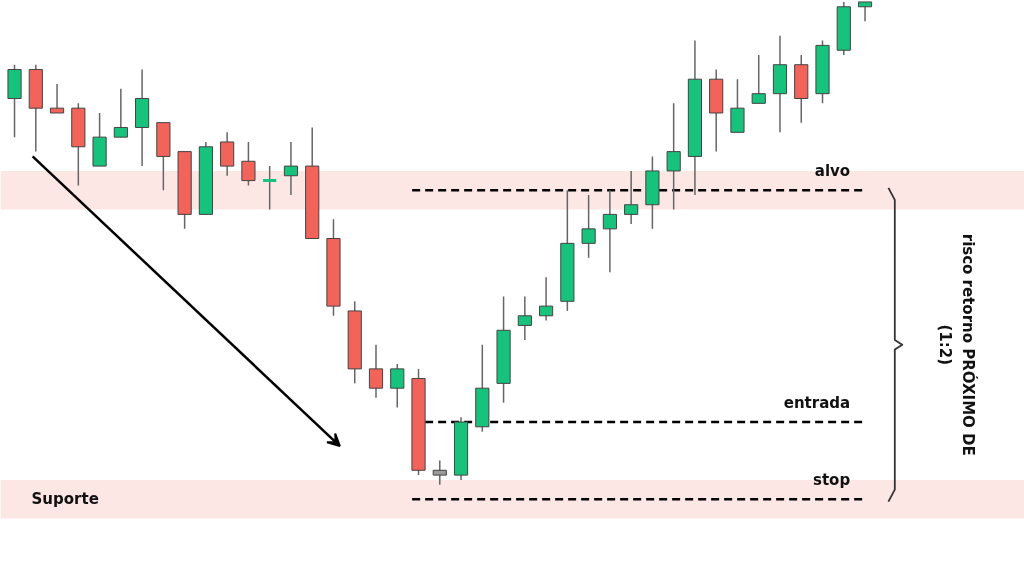 This screenshot has height=576, width=1024. Describe the element at coordinates (957, 344) in the screenshot. I see `text: risco retorno PRÓXIMO DE (1:2)` at that location.